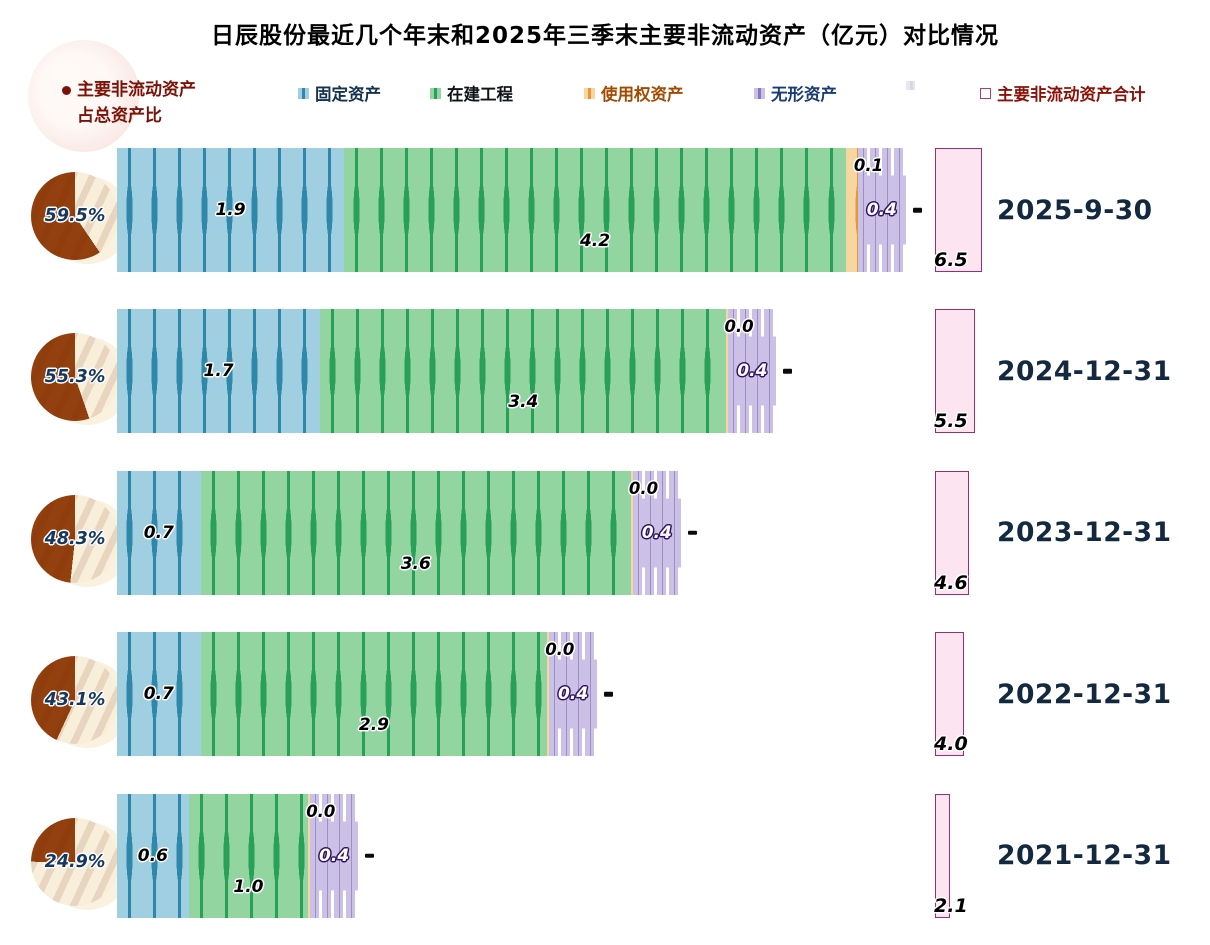  I want to click on total-bar: 6.5, so click(958, 210).